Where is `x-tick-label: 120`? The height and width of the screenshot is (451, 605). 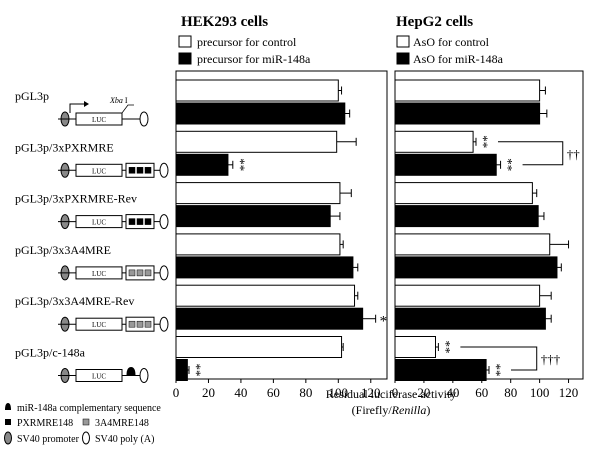
x-tick-label: 120 is located at coordinates (371, 392).